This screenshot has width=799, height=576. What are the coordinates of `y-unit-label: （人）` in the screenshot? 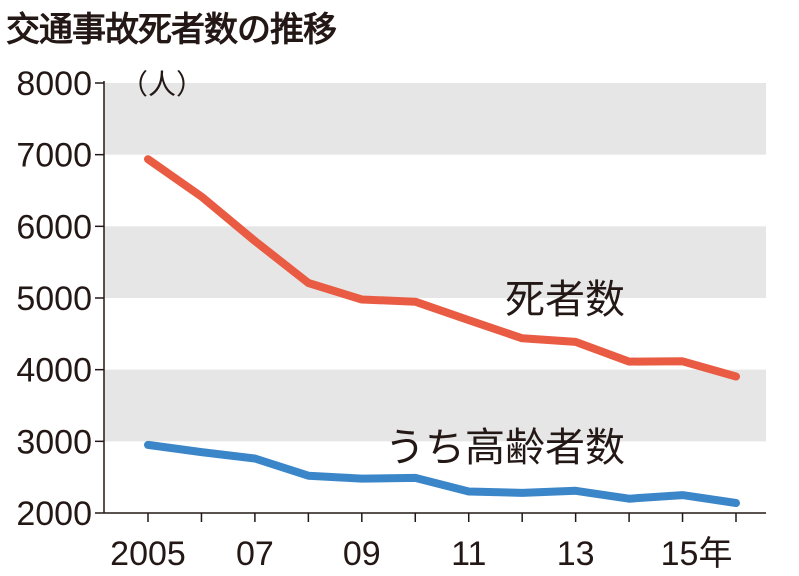 It's located at (162, 84).